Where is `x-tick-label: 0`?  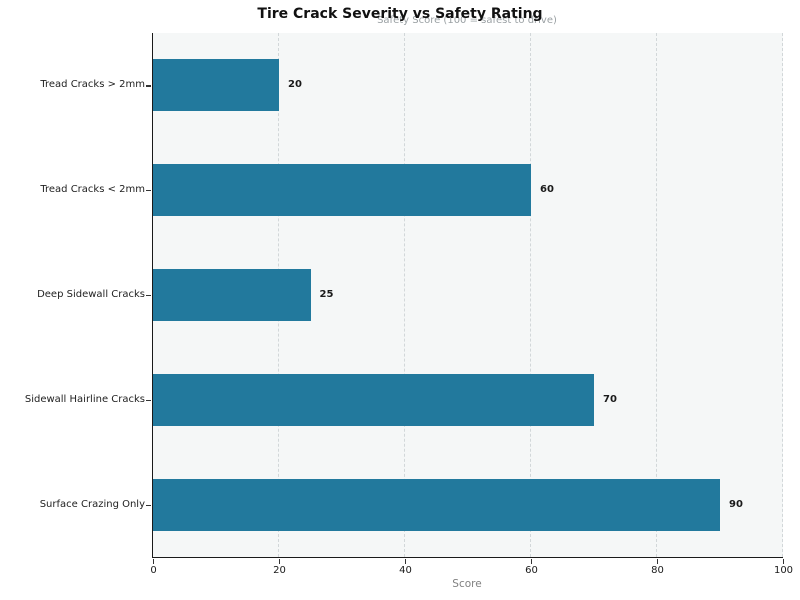
x-tick-label: 0 is located at coordinates (153, 570).